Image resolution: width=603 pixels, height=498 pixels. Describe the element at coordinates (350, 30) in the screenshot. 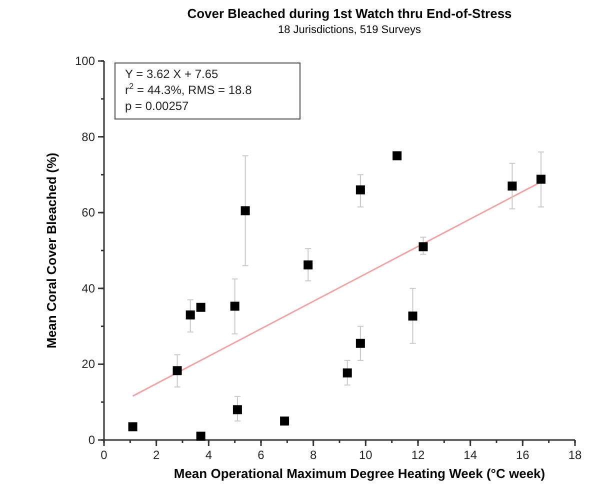

I see `chart-subtitle: 18 Jurisdictions, 519 Surveys` at that location.